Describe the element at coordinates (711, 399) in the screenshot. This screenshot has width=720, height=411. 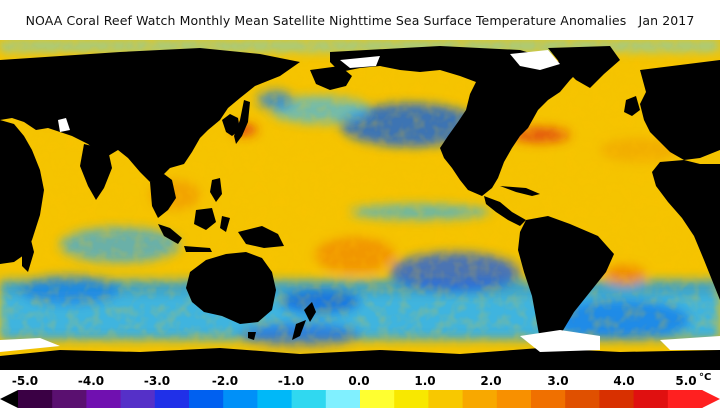
I see `color-bar-right-arrow` at that location.